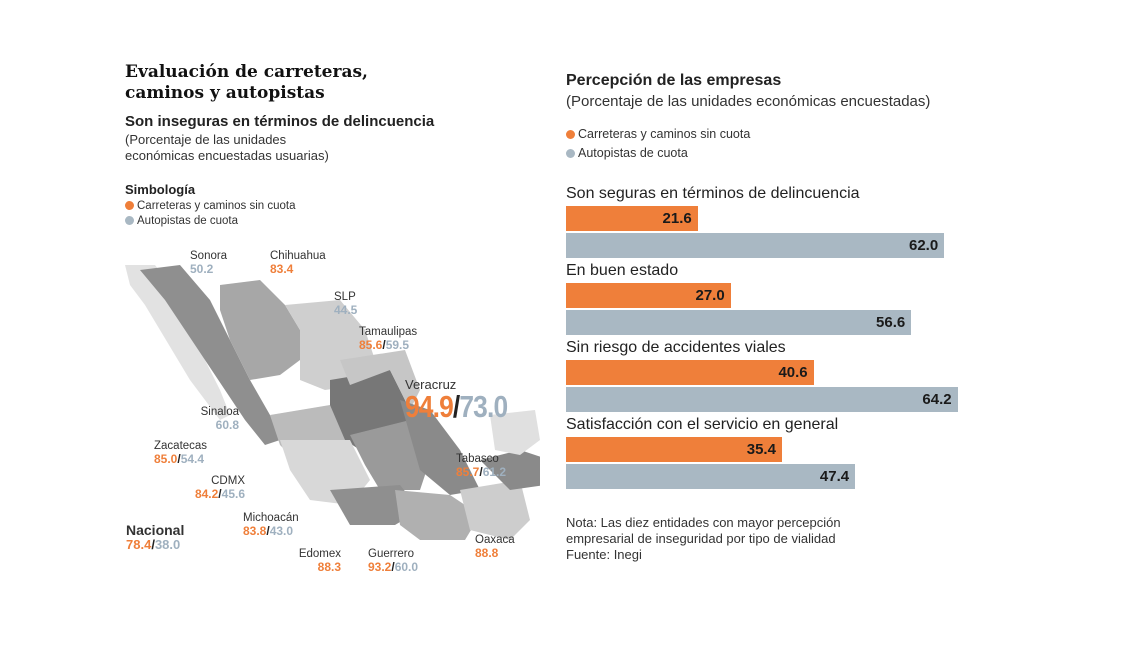  I want to click on state-value-orange: 94.9, so click(429, 406).